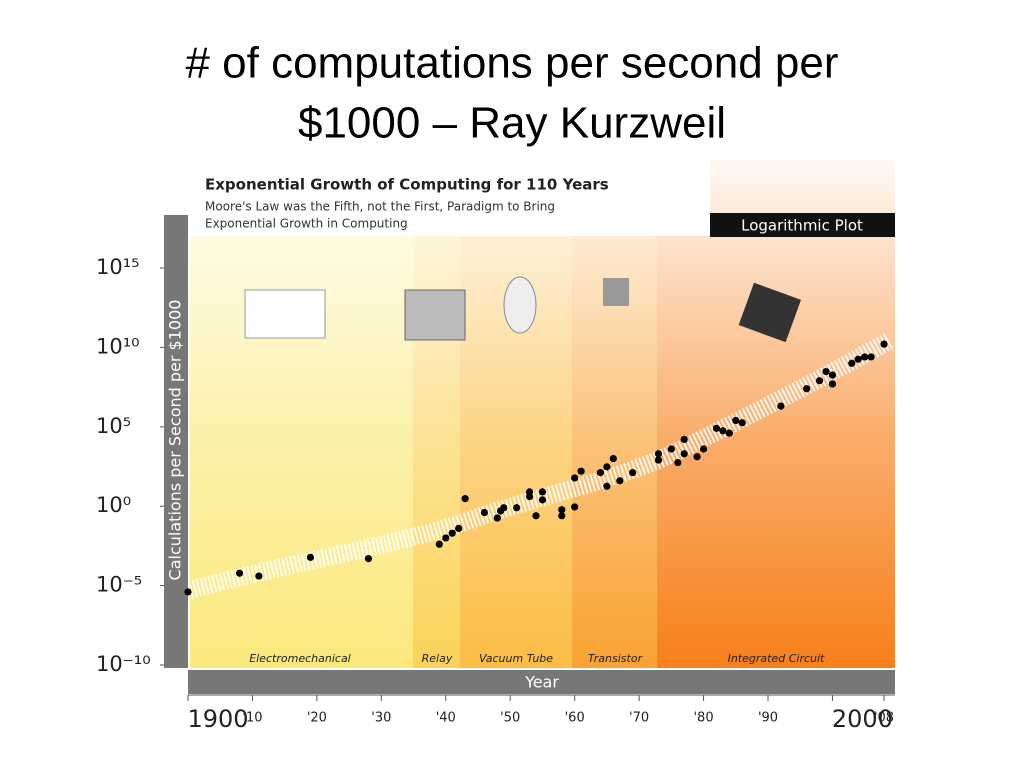  I want to click on era-label: Transistor, so click(616, 658).